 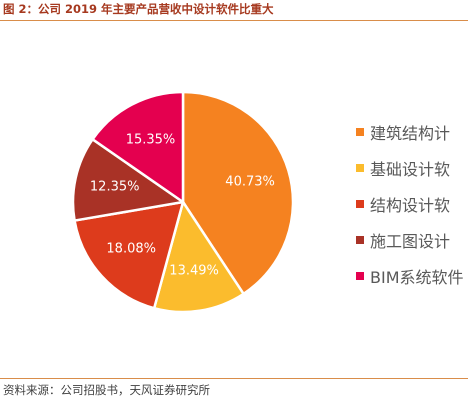 What do you see at coordinates (234, 20) in the screenshot?
I see `top-divider` at bounding box center [234, 20].